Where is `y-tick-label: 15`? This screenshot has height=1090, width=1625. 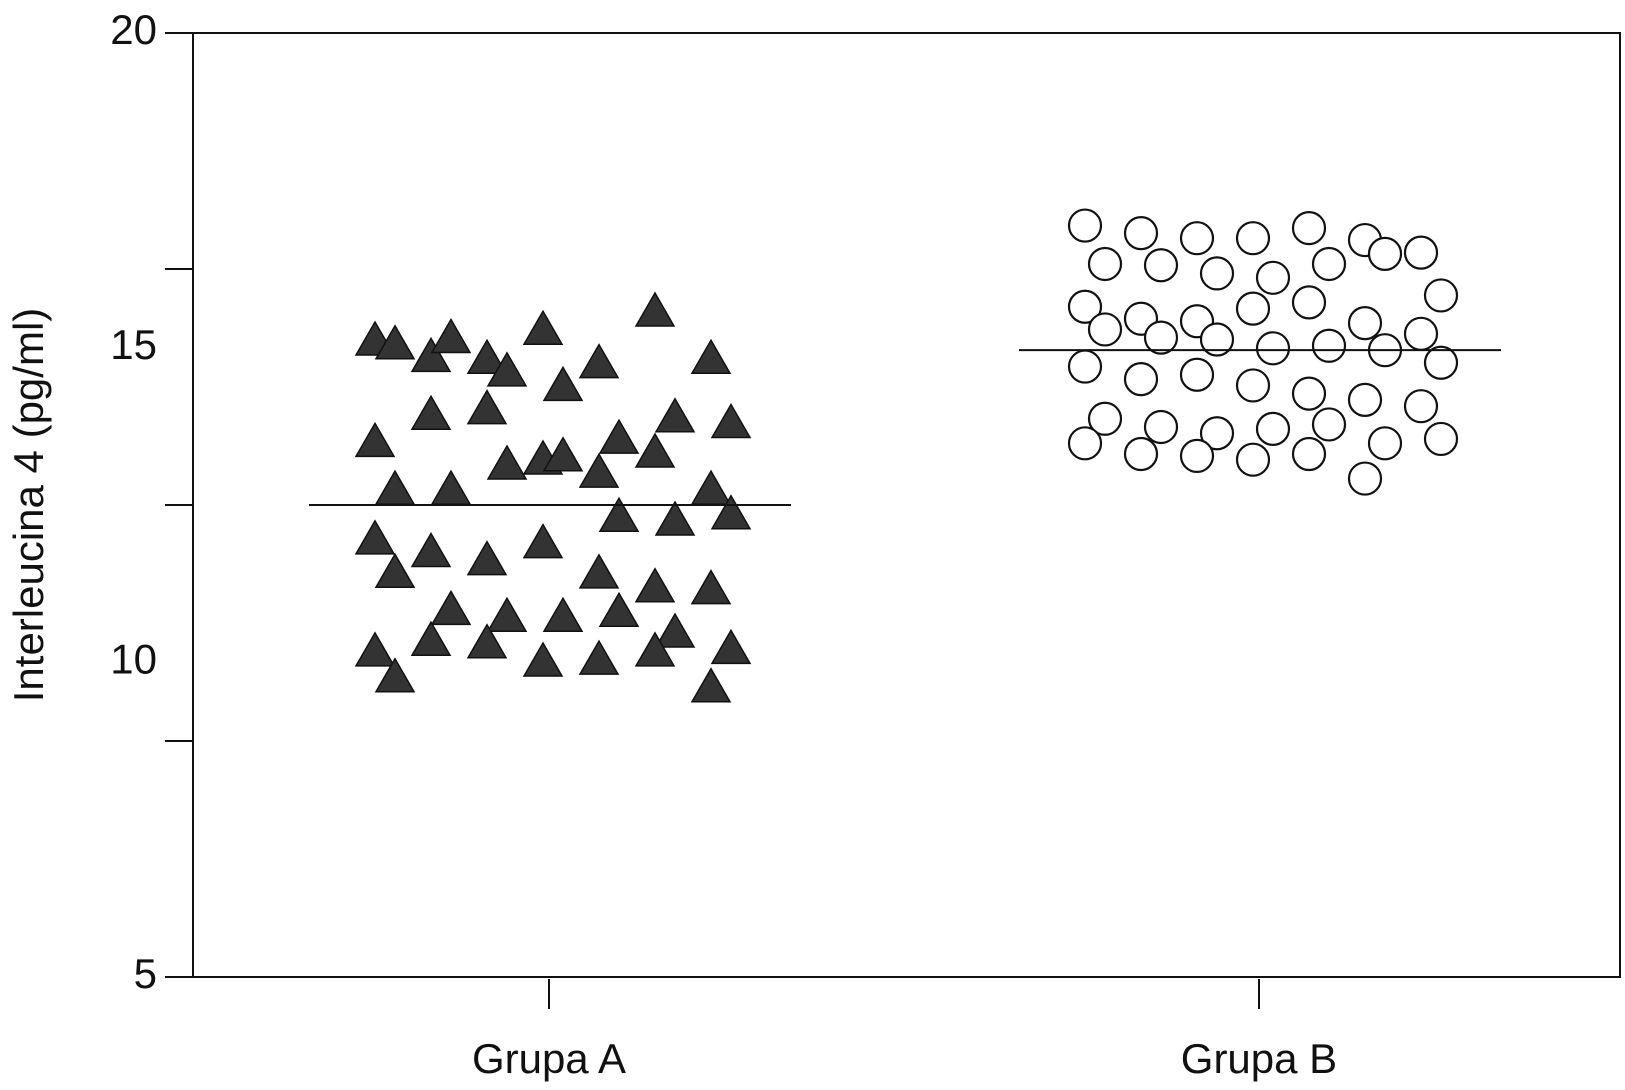 y-tick-label: 15 is located at coordinates (133, 344).